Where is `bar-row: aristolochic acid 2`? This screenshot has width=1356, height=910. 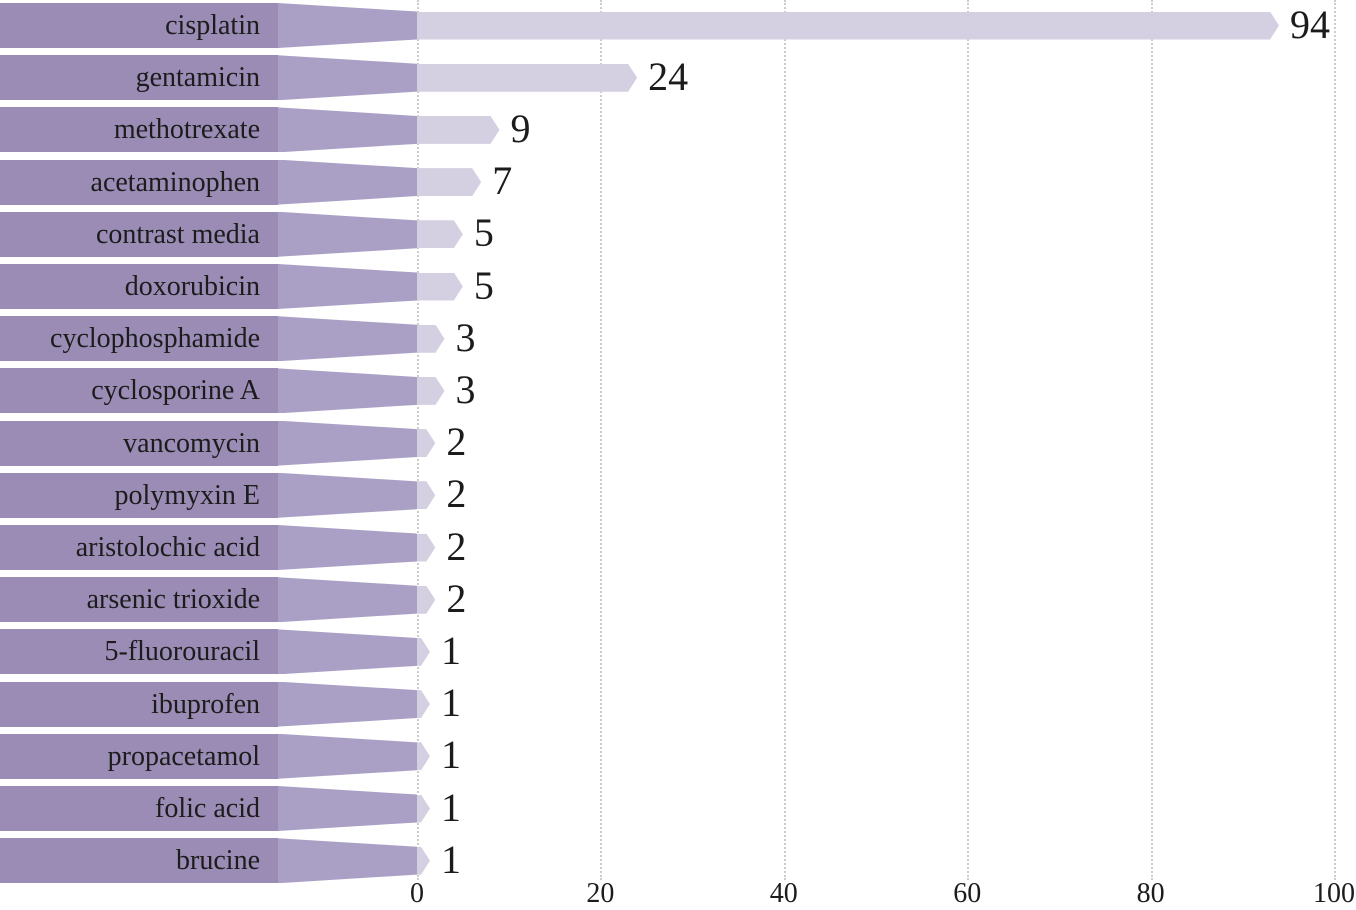 bar-row: aristolochic acid 2 is located at coordinates (678, 547).